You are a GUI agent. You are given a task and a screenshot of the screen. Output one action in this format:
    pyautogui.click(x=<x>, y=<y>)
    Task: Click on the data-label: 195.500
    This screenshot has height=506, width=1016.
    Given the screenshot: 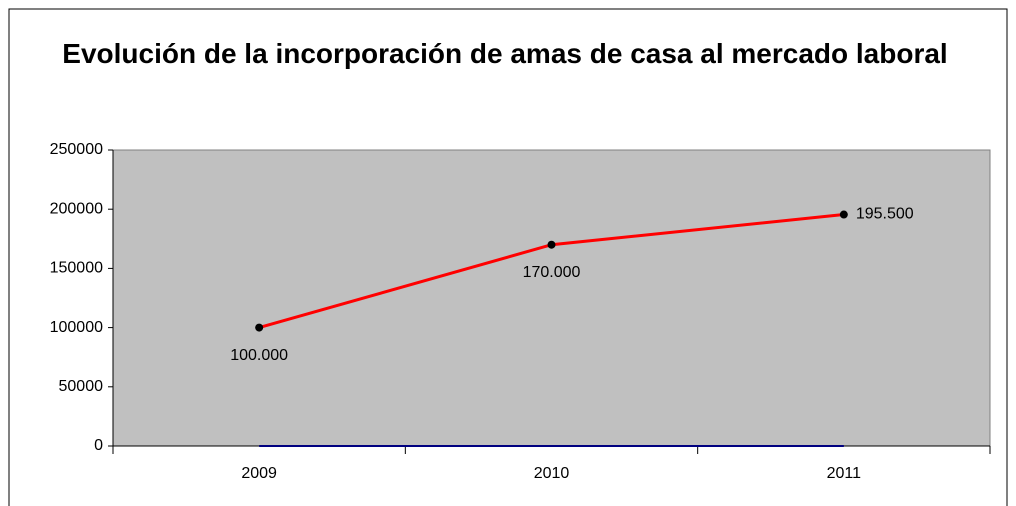 What is the action you would take?
    pyautogui.click(x=885, y=214)
    